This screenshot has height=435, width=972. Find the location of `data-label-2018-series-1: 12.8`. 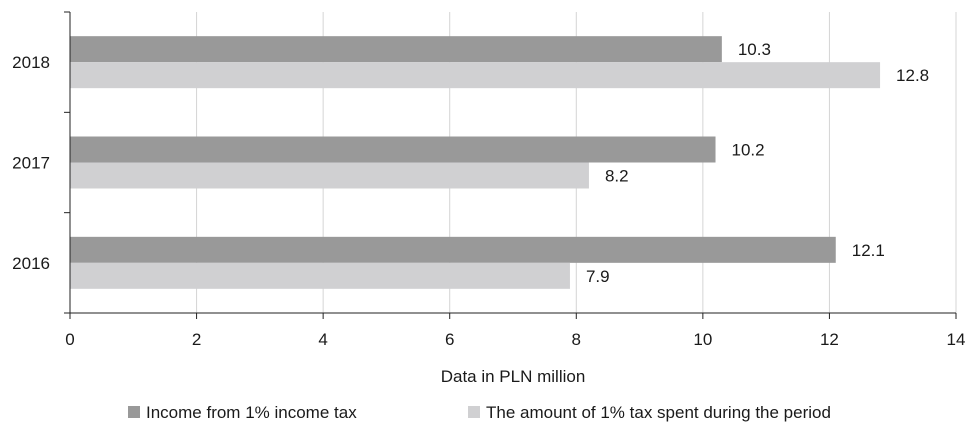

data-label-2018-series-1: 12.8 is located at coordinates (912, 75).